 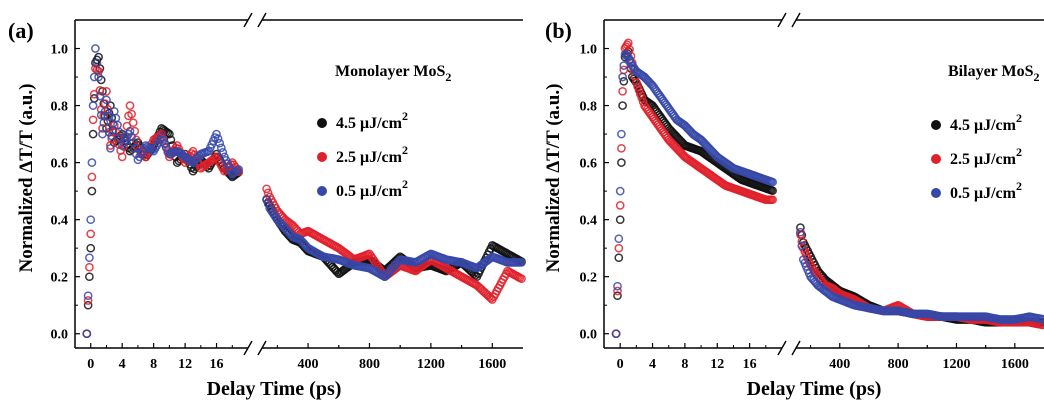 What do you see at coordinates (991, 71) in the screenshot?
I see `panel-title-text: Bilayer MoS` at bounding box center [991, 71].